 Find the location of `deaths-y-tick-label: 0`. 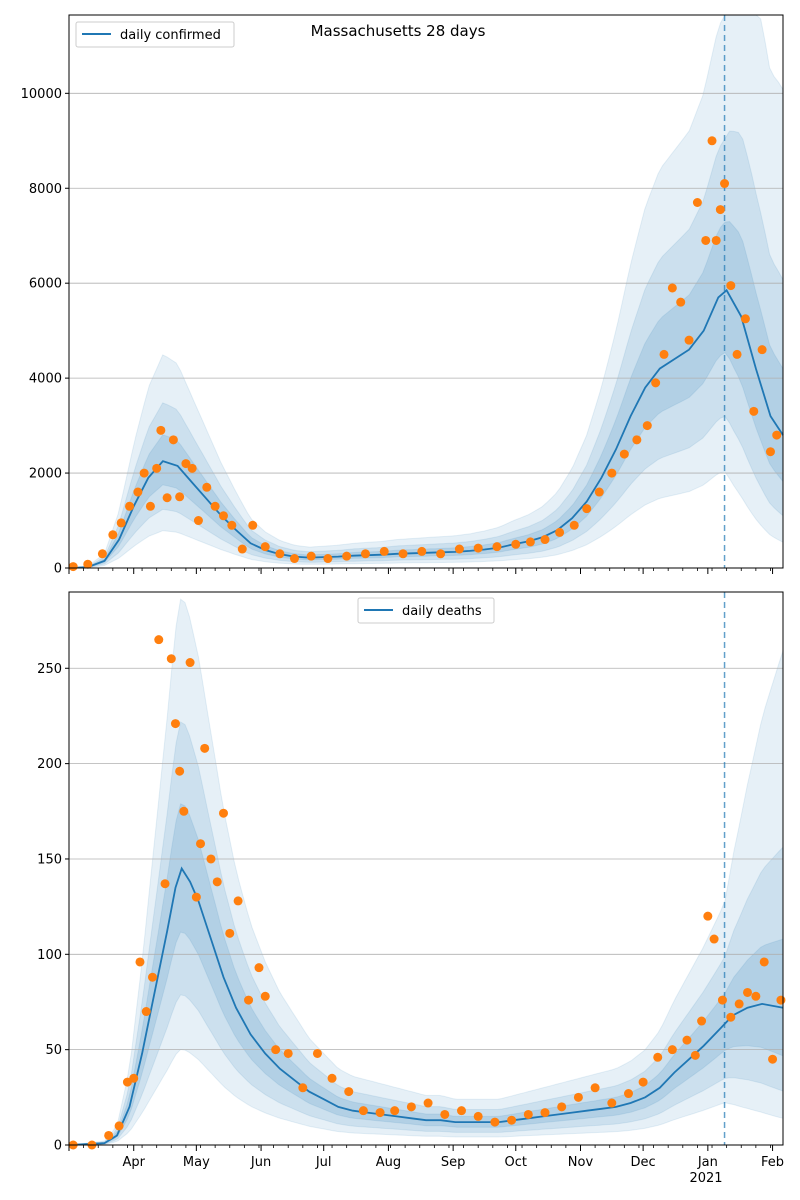

deaths-y-tick-label: 0 is located at coordinates (58, 1146).